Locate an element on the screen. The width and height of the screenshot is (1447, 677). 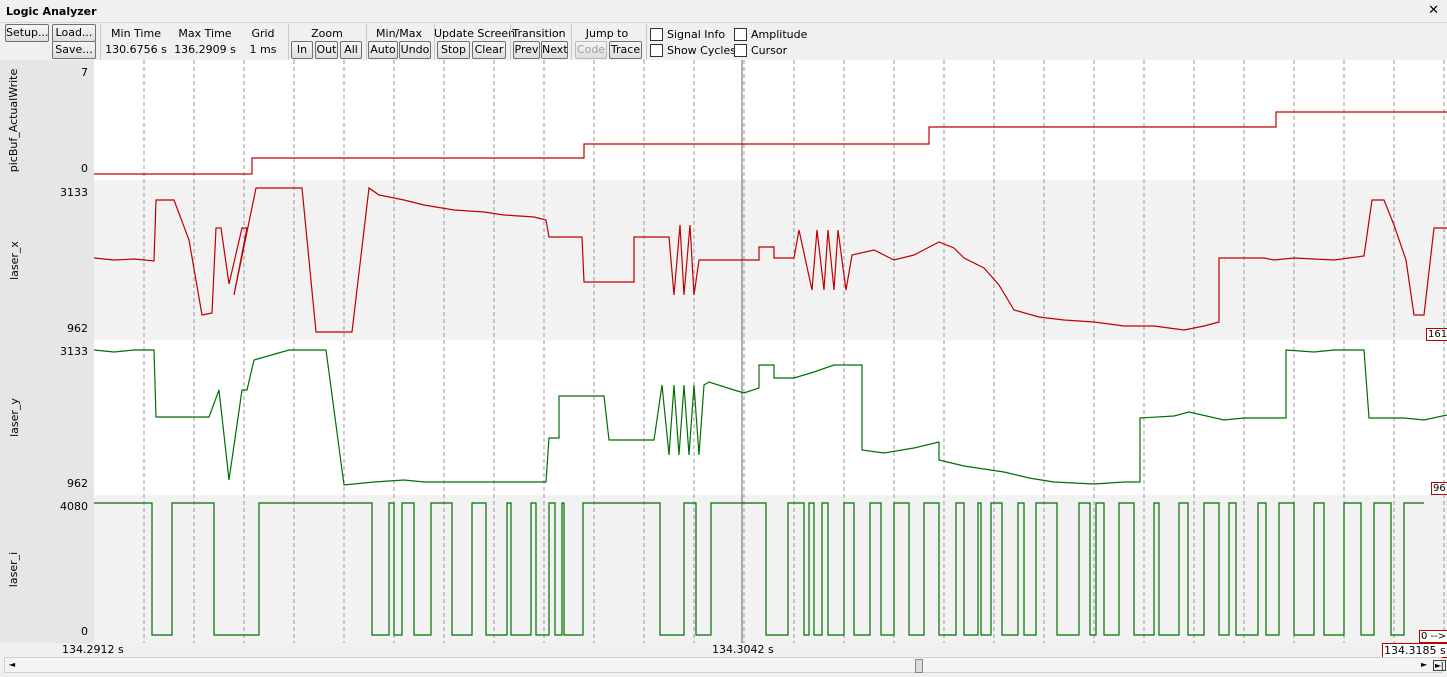
time-right: 134.3185 s is located at coordinates (1414, 650).